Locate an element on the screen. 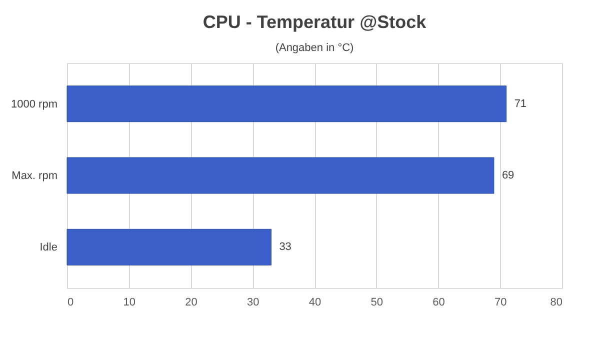 The image size is (605, 341). chart-subtitle: (Angaben in °C) is located at coordinates (314, 48).